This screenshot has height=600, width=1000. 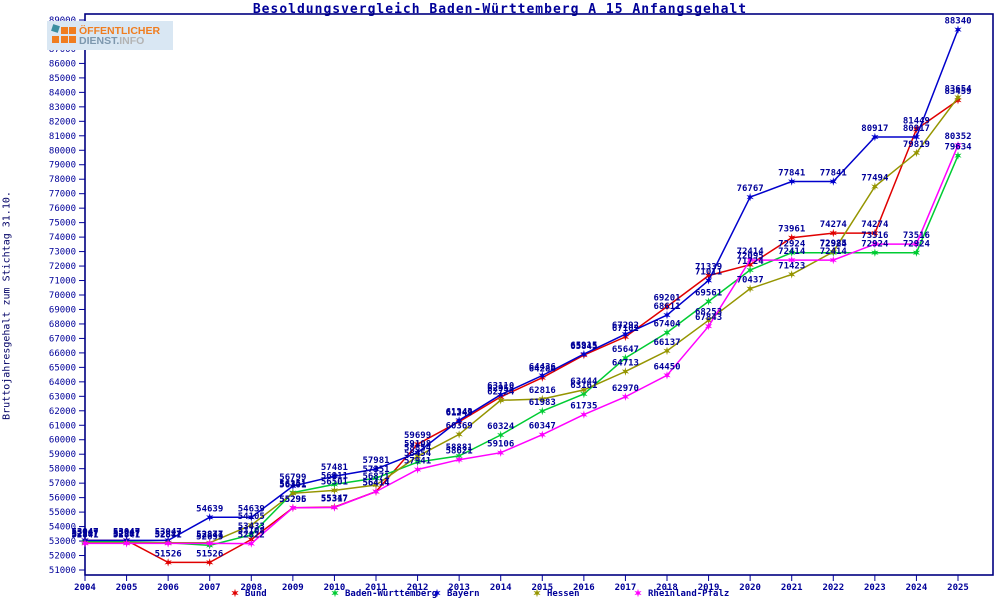 What do you see at coordinates (791, 230) in the screenshot?
I see `data-point-label: 73961` at bounding box center [791, 230].